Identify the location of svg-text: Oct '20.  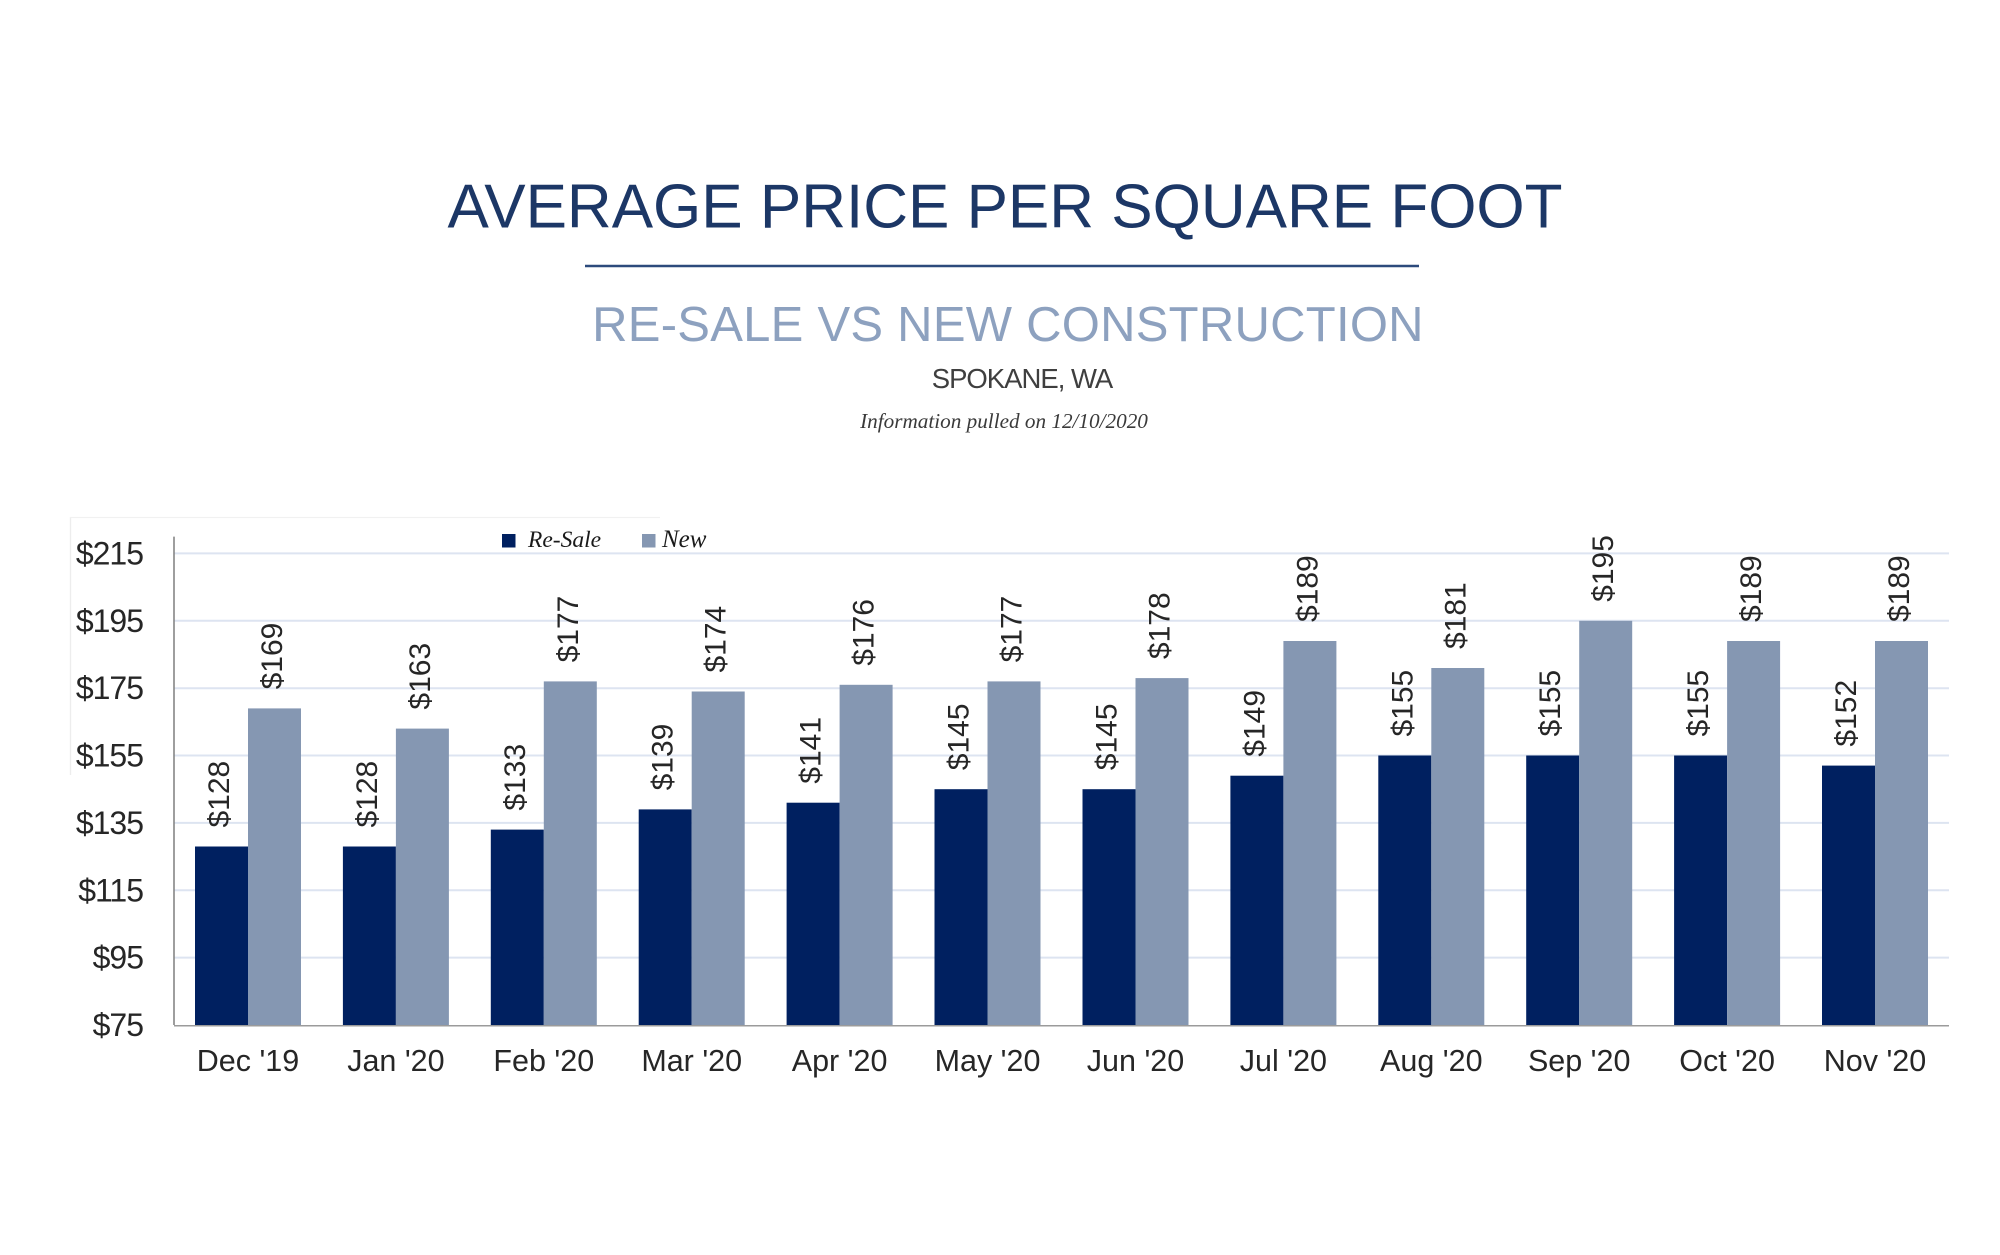
(1727, 1061).